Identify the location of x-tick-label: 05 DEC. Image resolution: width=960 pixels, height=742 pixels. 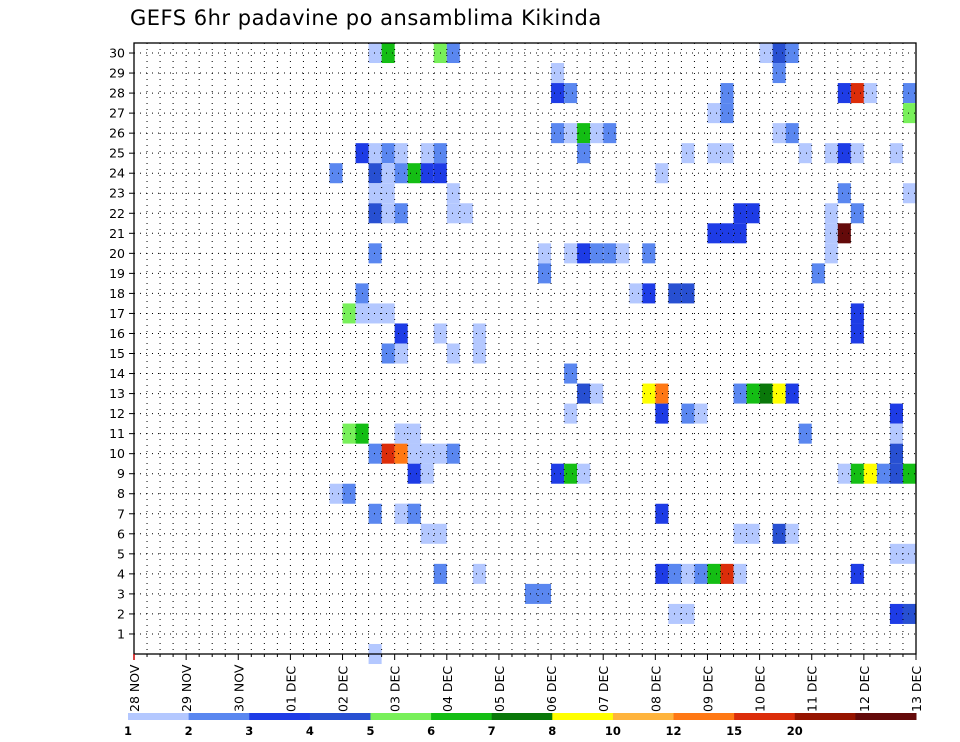
(499, 689).